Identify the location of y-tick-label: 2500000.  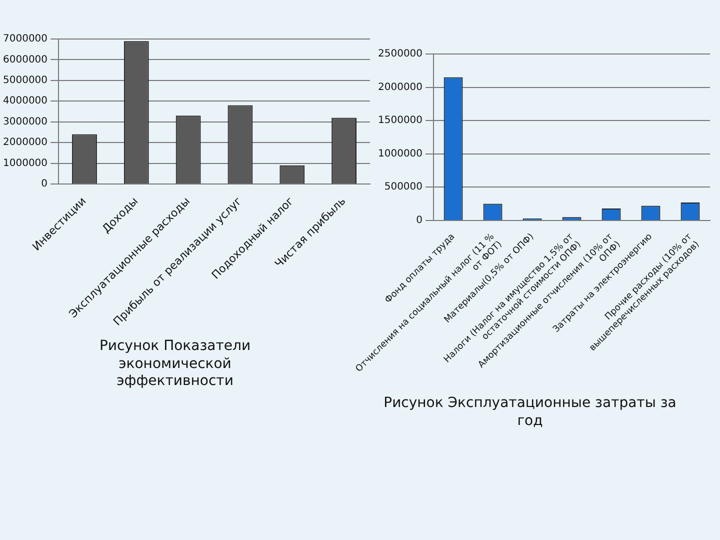
(400, 54).